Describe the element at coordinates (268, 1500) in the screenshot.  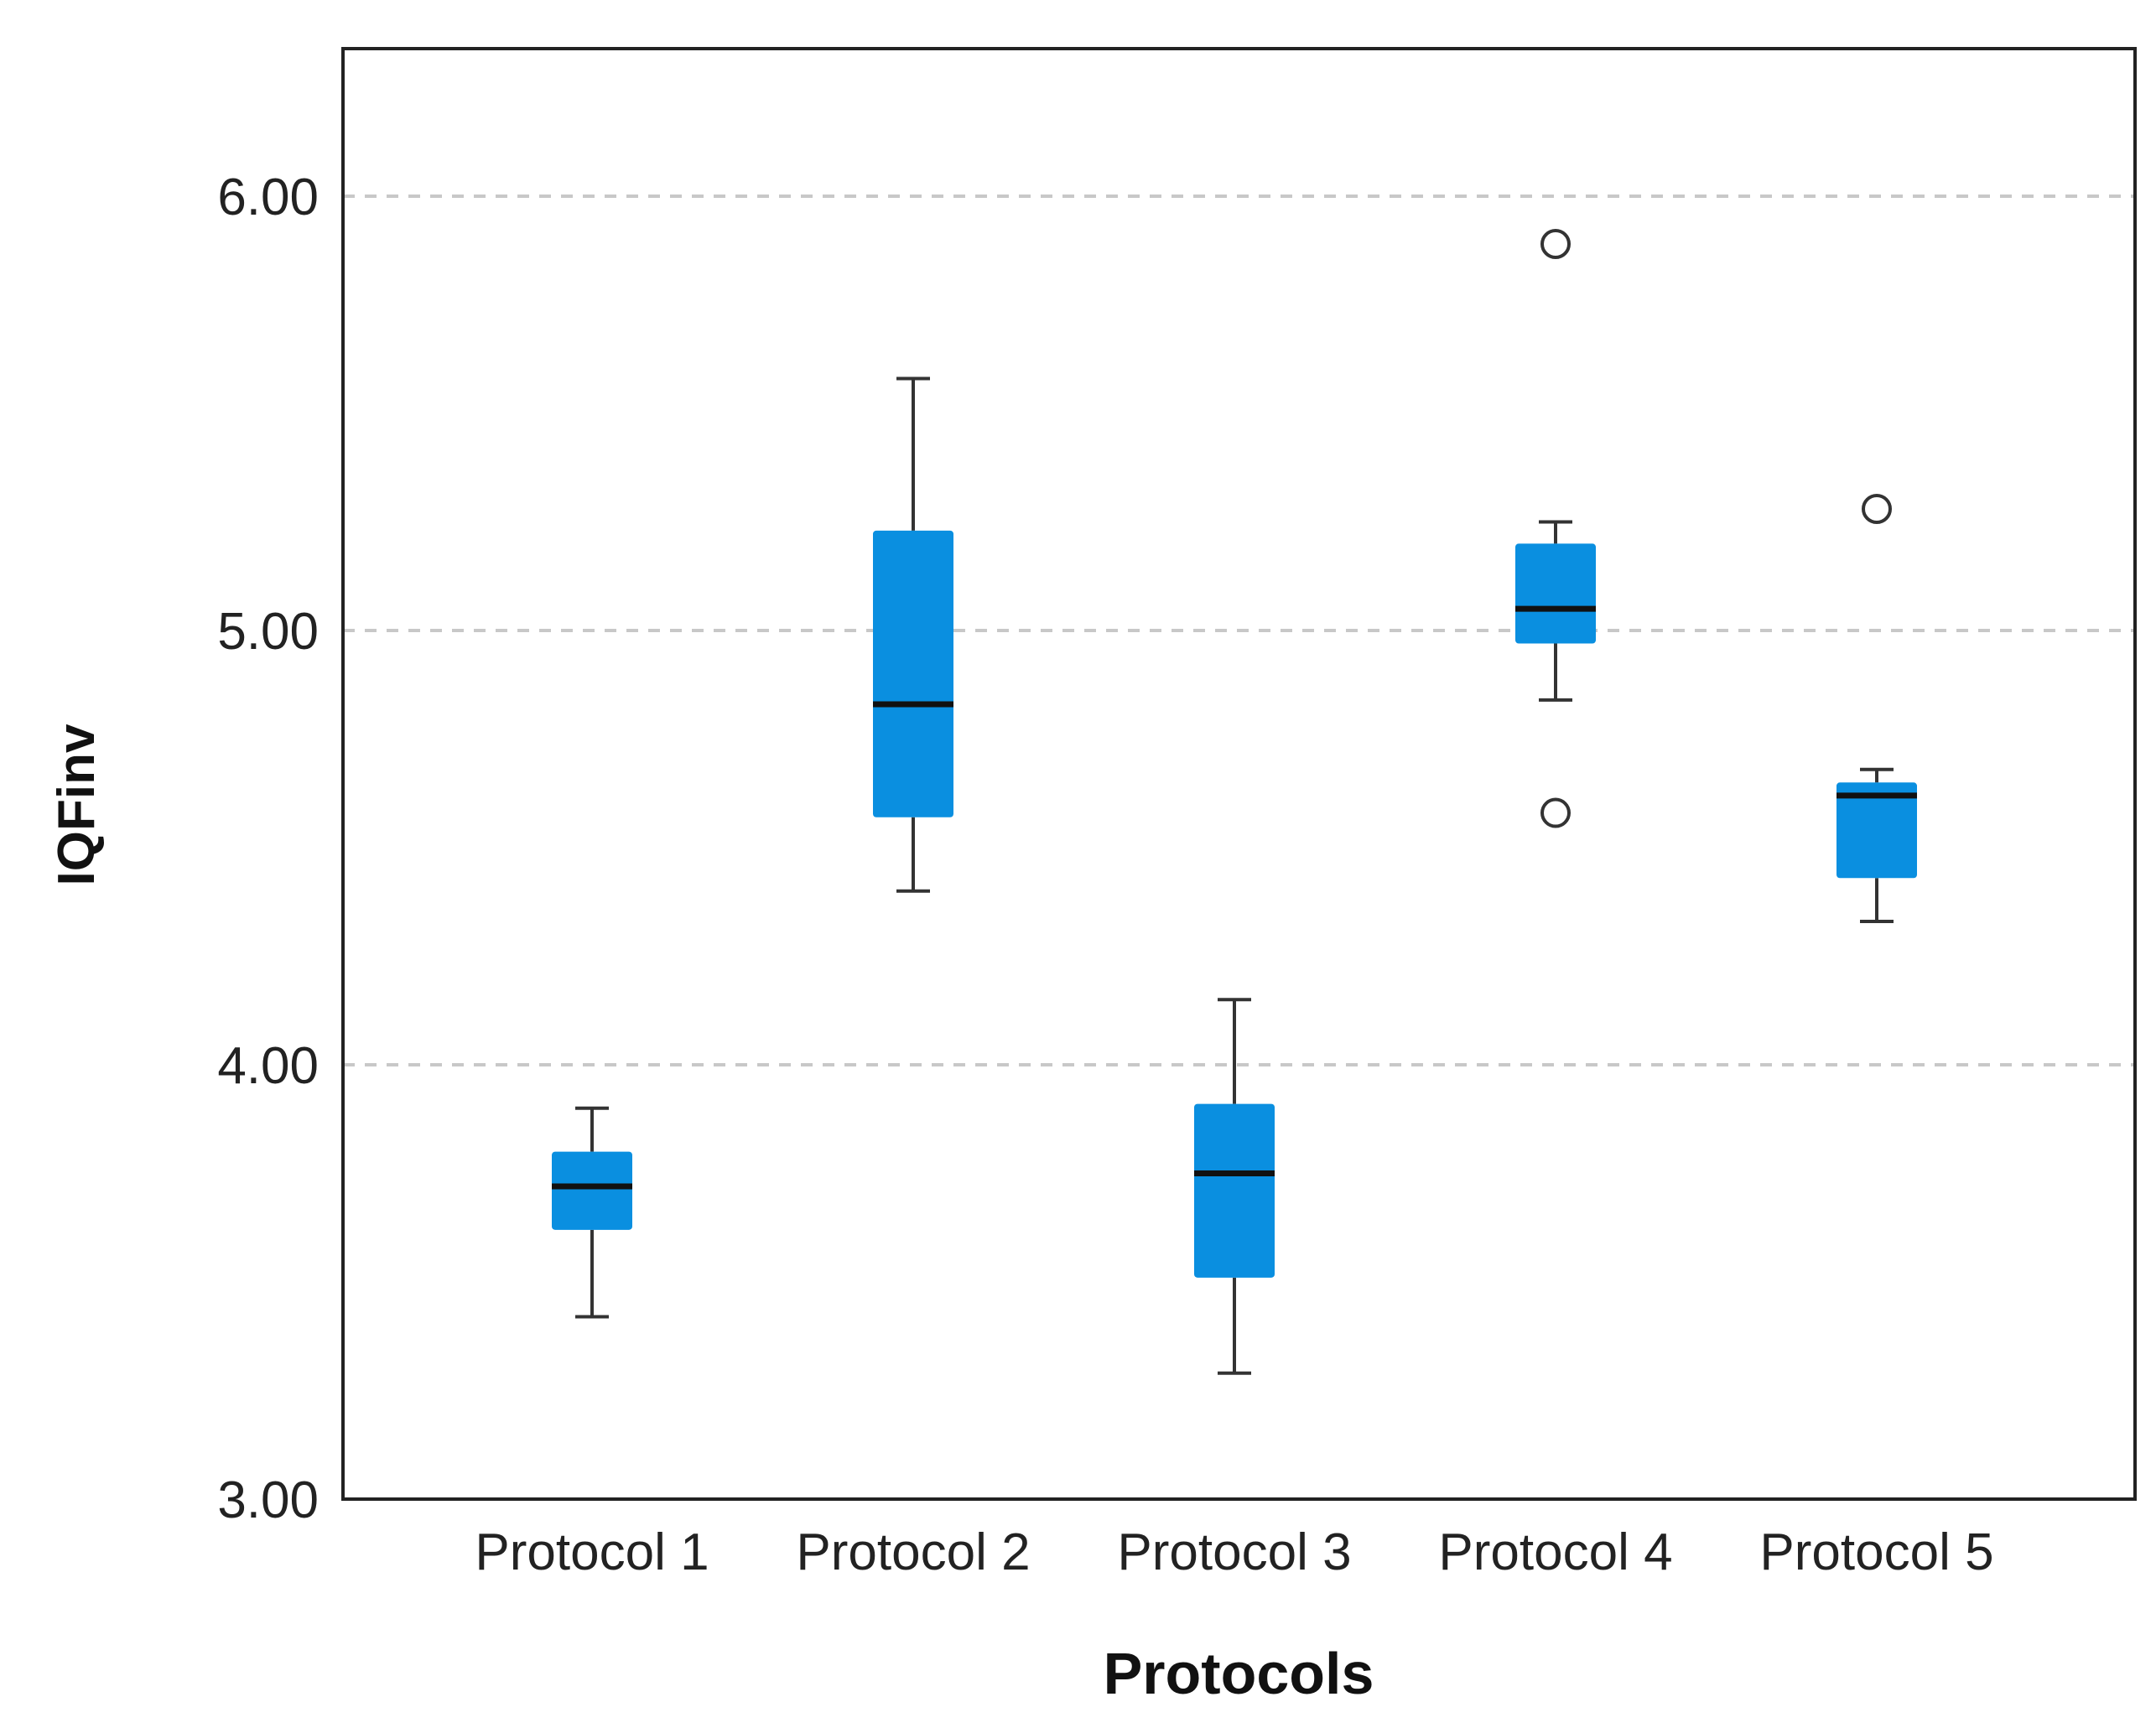
I see `y-tick-label: 3.00` at that location.